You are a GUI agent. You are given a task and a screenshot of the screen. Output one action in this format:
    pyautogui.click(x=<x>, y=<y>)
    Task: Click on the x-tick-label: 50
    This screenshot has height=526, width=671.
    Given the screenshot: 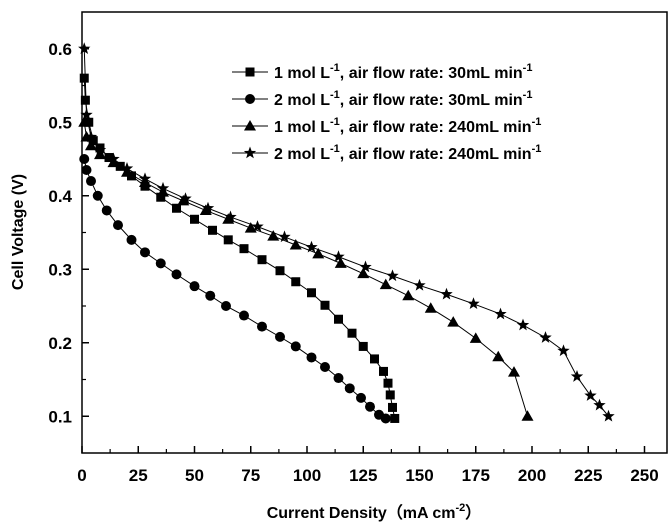 What is the action you would take?
    pyautogui.click(x=194, y=475)
    